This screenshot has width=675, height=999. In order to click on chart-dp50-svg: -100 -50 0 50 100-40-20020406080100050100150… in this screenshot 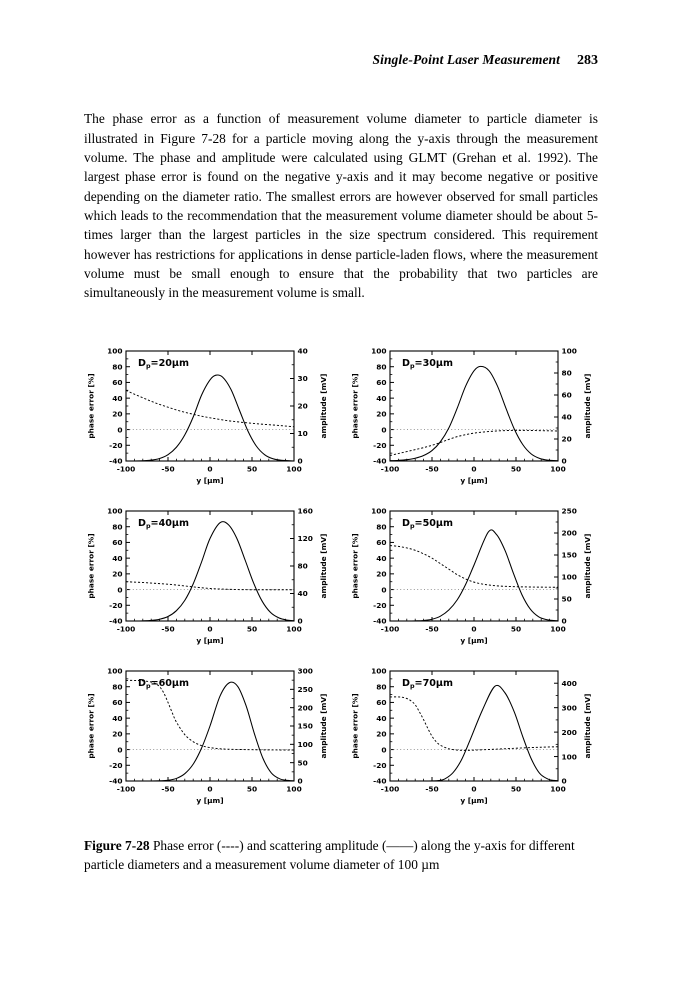, I will do `click(472, 576)`.